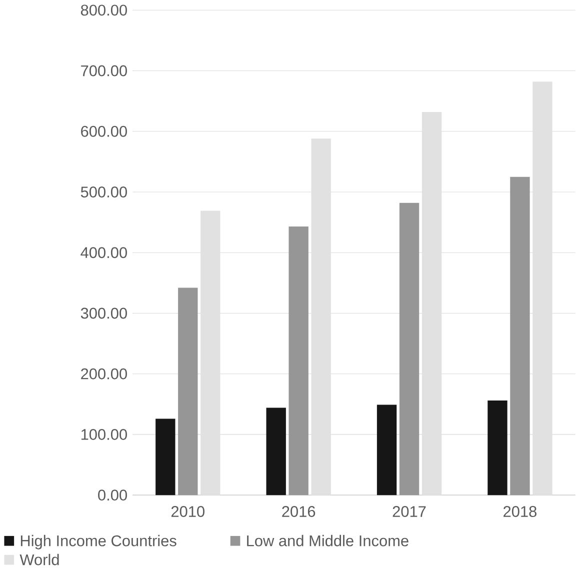 This screenshot has height=573, width=580. What do you see at coordinates (103, 252) in the screenshot?
I see `y-tick-label: 400.00` at bounding box center [103, 252].